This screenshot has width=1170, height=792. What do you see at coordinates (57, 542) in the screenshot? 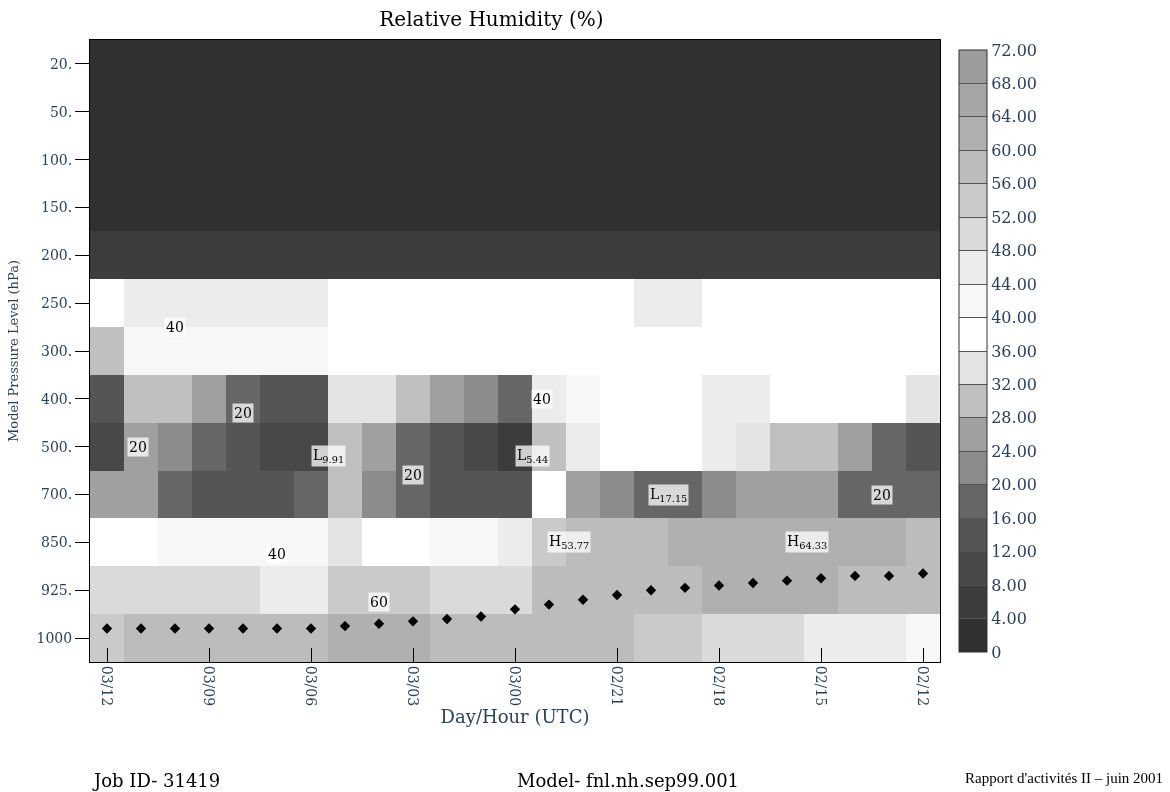
I see `y-tick-label: 850.` at bounding box center [57, 542].